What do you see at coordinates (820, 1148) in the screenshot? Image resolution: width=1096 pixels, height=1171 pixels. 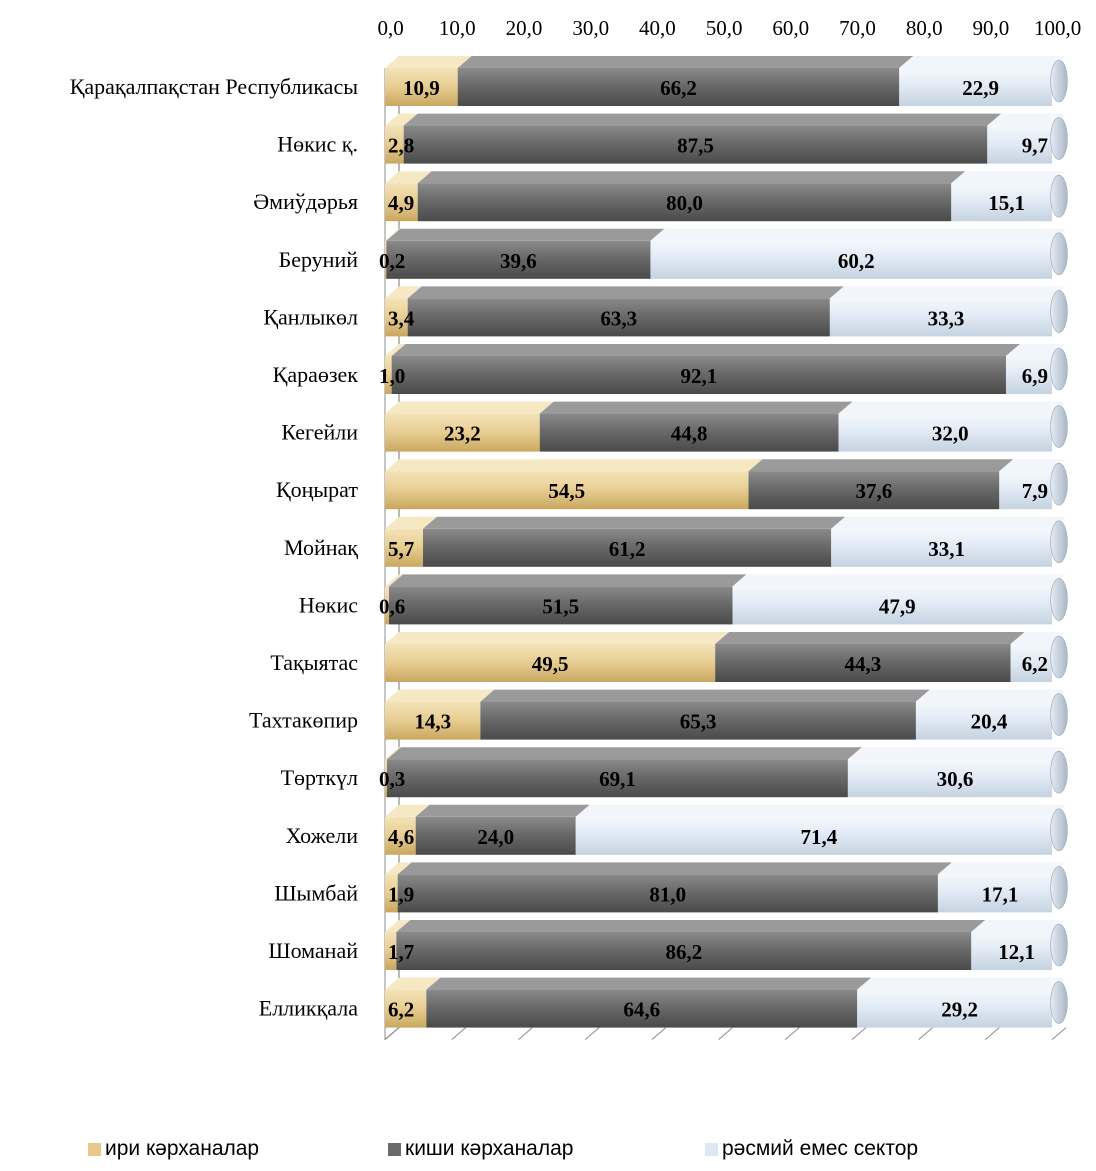 I see `legend-label-informal: рәсмий емес сектор` at bounding box center [820, 1148].